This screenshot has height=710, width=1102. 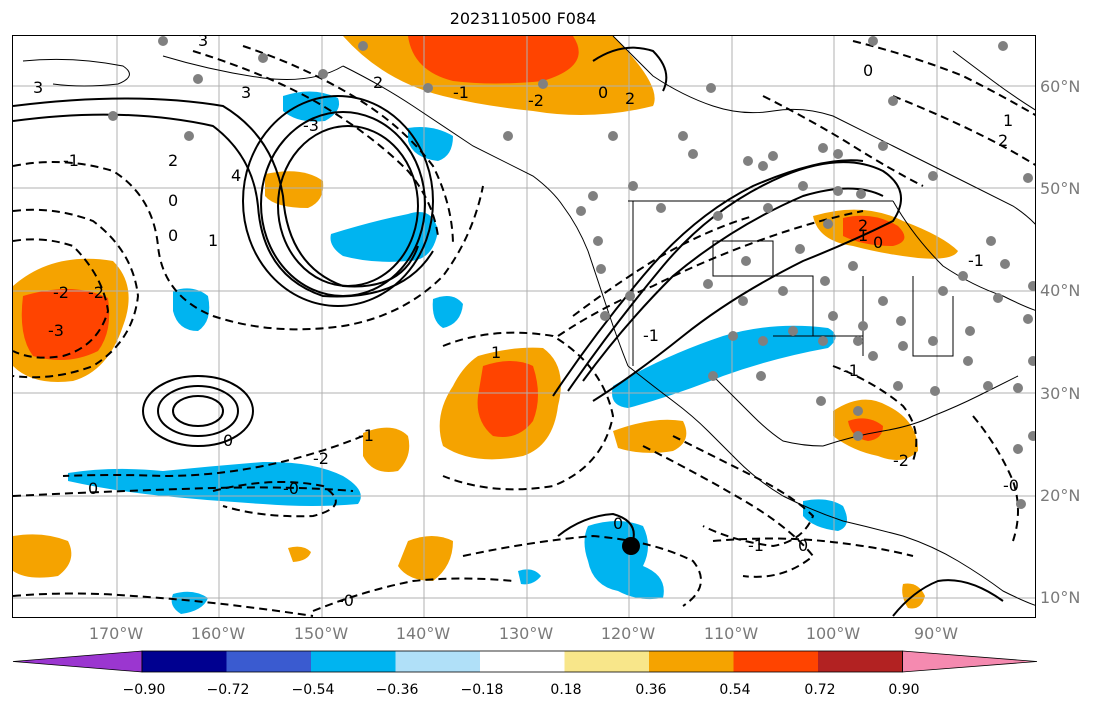 I want to click on colorbar-tick-1: −0.90, so click(x=144, y=690).